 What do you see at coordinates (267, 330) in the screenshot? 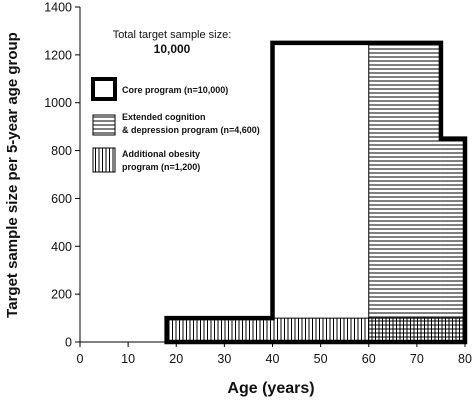
I see `obesity-hatch-strip` at bounding box center [267, 330].